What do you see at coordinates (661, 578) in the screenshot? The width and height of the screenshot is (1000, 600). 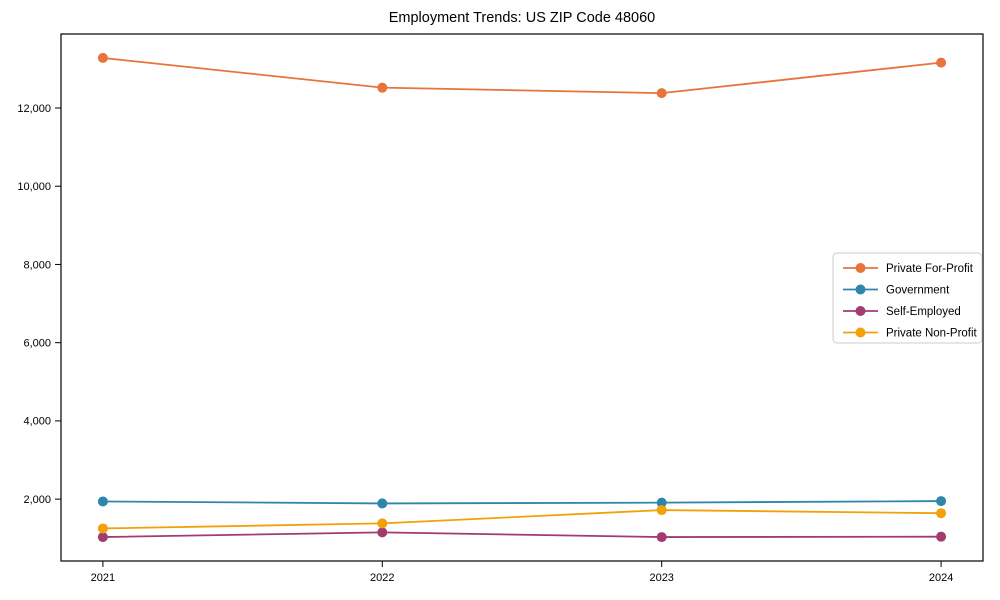 I see `x-tick-label: 2023` at bounding box center [661, 578].